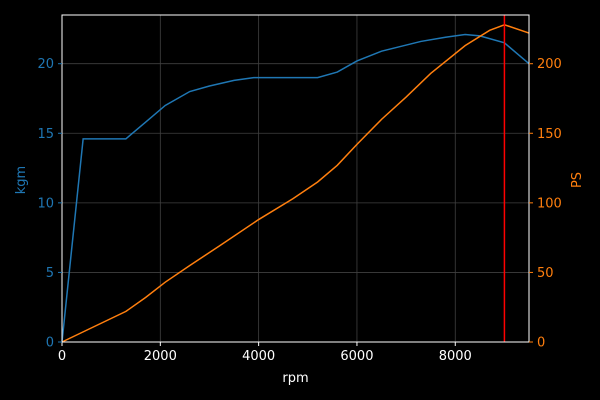 The width and height of the screenshot is (600, 400). Describe the element at coordinates (295, 378) in the screenshot. I see `x-axis-label: rpm` at that location.